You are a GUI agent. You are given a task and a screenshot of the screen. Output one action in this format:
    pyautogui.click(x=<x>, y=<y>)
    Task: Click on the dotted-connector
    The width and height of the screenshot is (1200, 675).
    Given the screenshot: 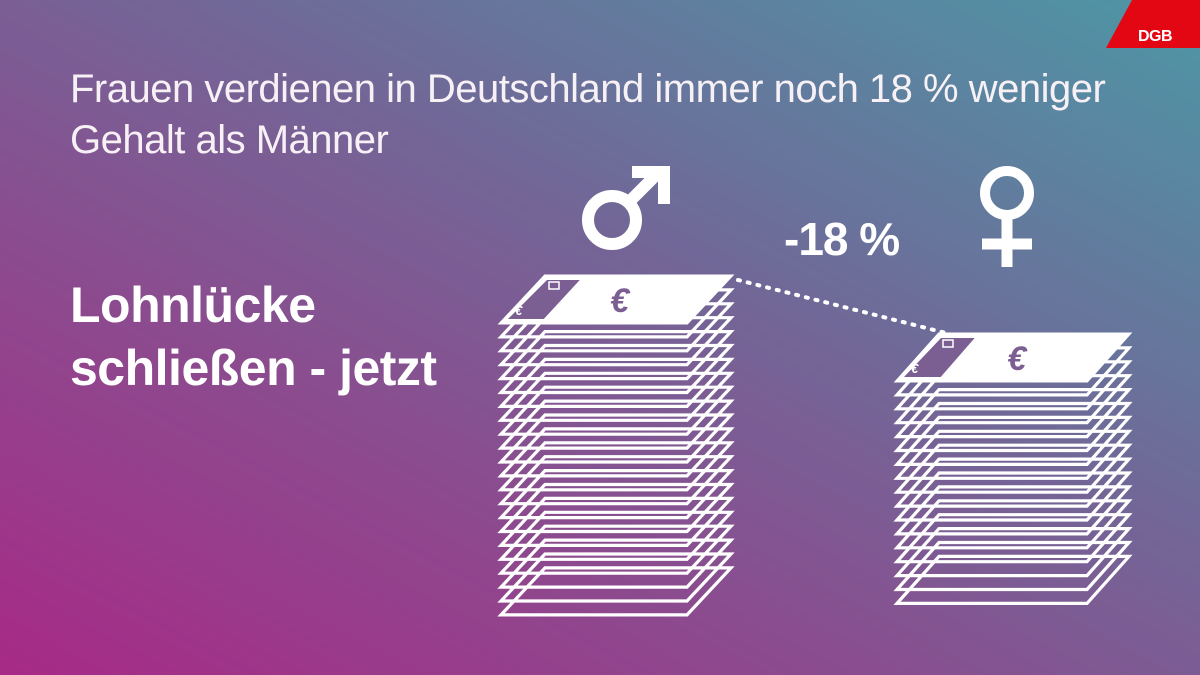 What is the action you would take?
    pyautogui.click(x=842, y=306)
    